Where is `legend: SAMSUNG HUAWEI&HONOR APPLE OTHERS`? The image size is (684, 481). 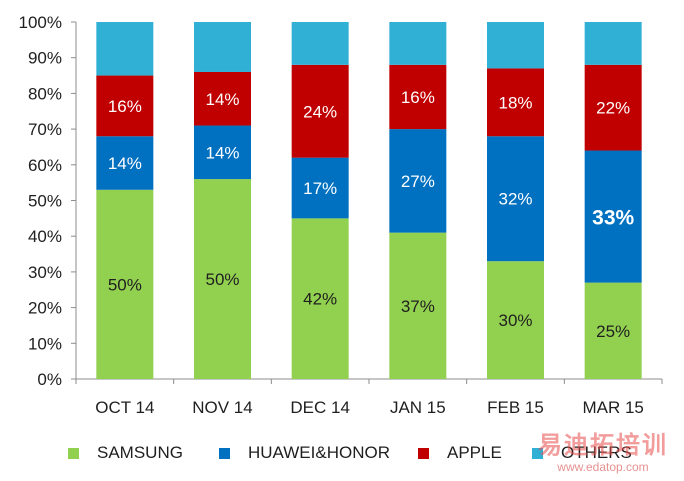 legend: SAMSUNG HUAWEI&HONOR APPLE OTHERS is located at coordinates (342, 453).